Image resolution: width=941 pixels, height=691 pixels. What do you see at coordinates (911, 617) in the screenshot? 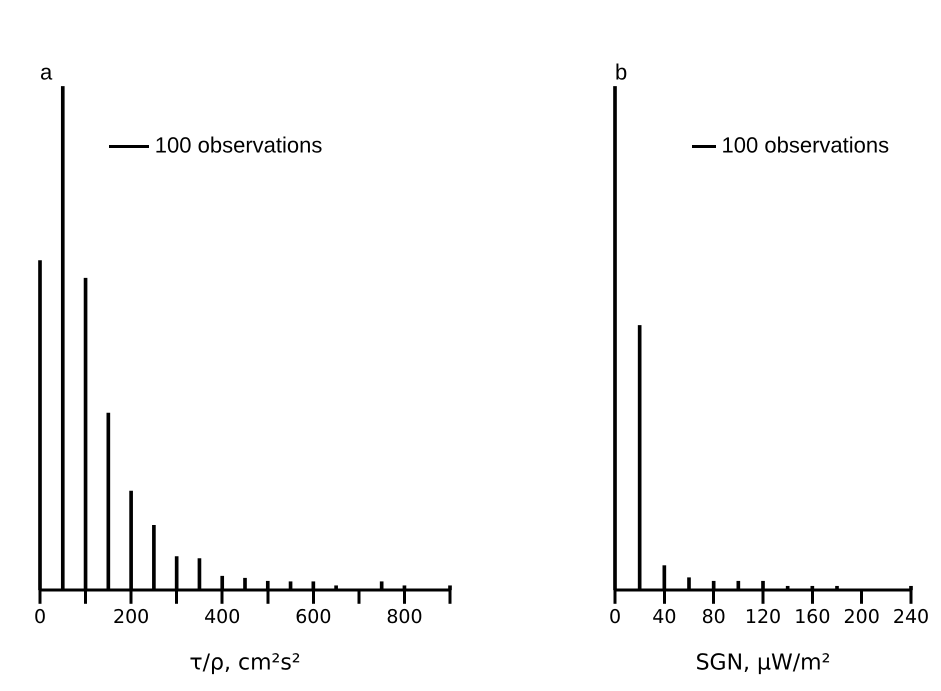
I see `x-tick-label: 240` at bounding box center [911, 617].